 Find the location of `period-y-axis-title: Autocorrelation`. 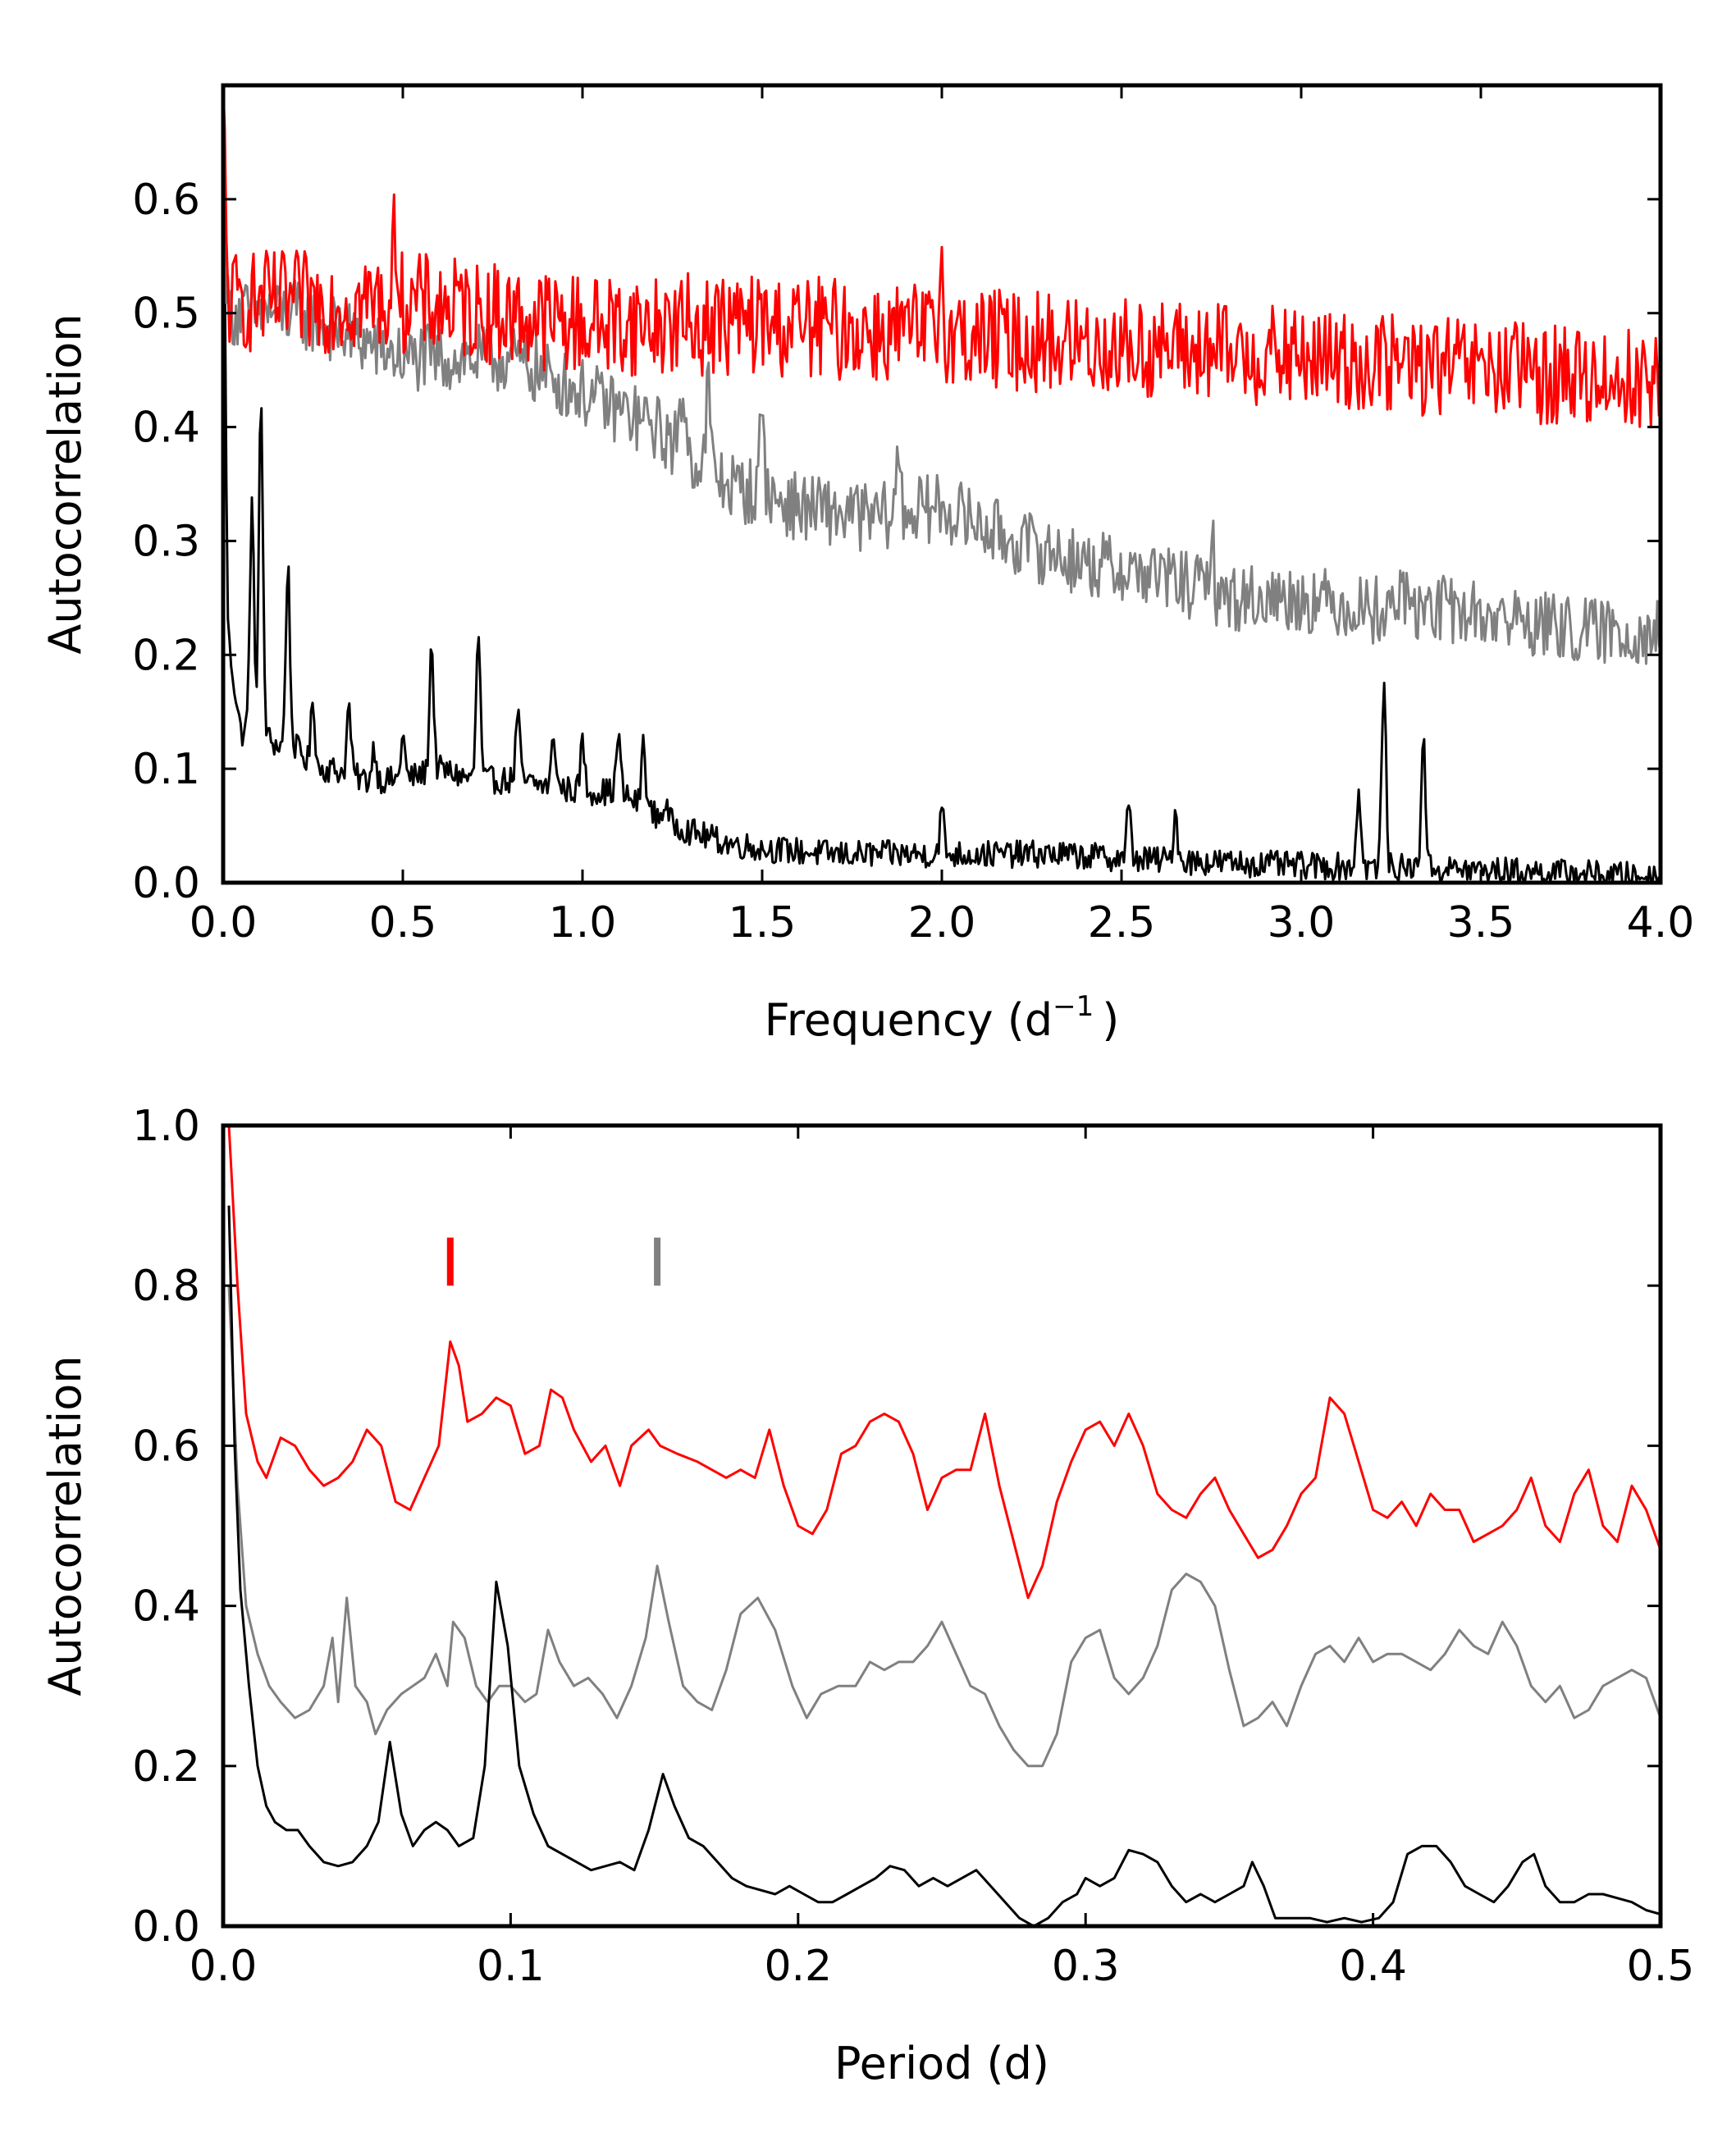

period-y-axis-title: Autocorrelation is located at coordinates (65, 1525).